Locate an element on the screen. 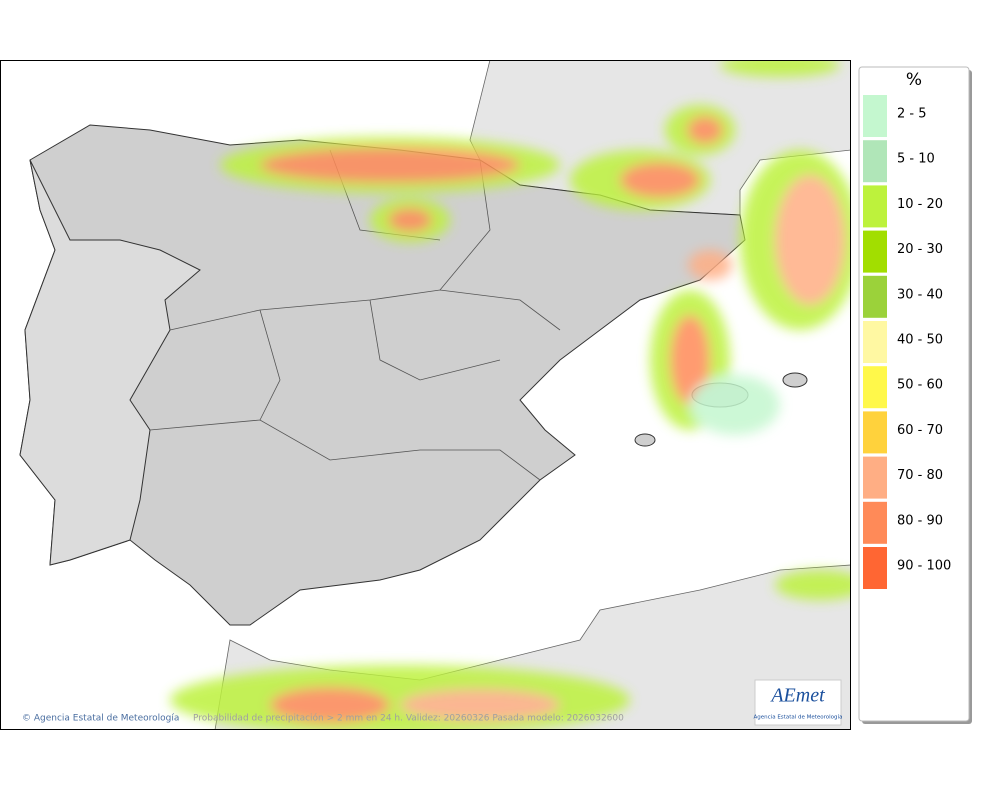  legend-label: 40 - 50 is located at coordinates (920, 340).